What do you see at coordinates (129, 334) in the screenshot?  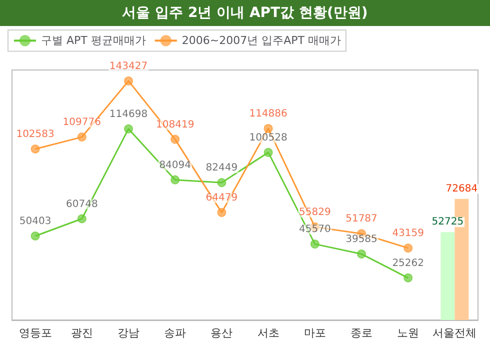 I see `x-tick-label: 강남` at bounding box center [129, 334].